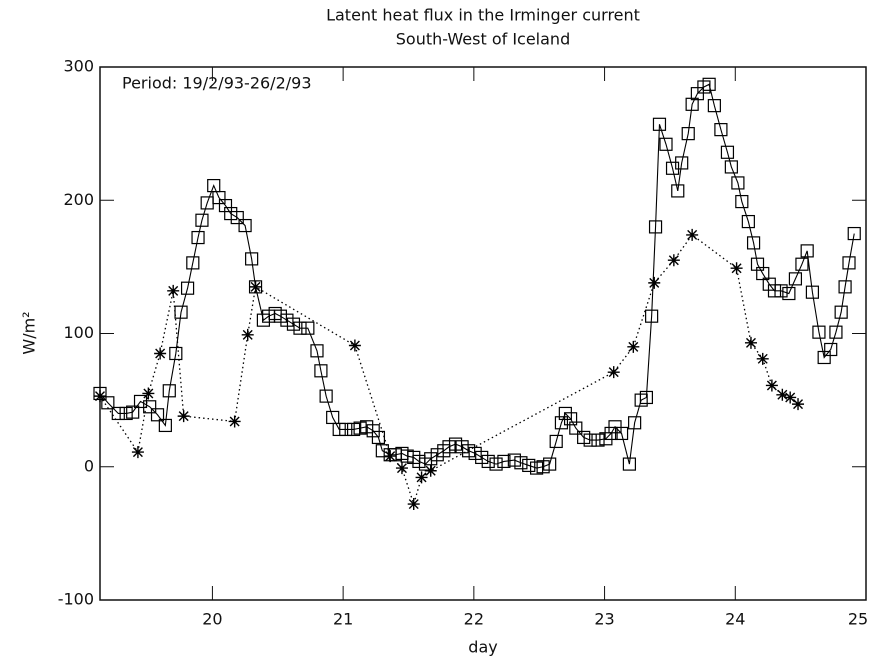  Describe the element at coordinates (78, 199) in the screenshot. I see `y-tick-label: 200` at that location.